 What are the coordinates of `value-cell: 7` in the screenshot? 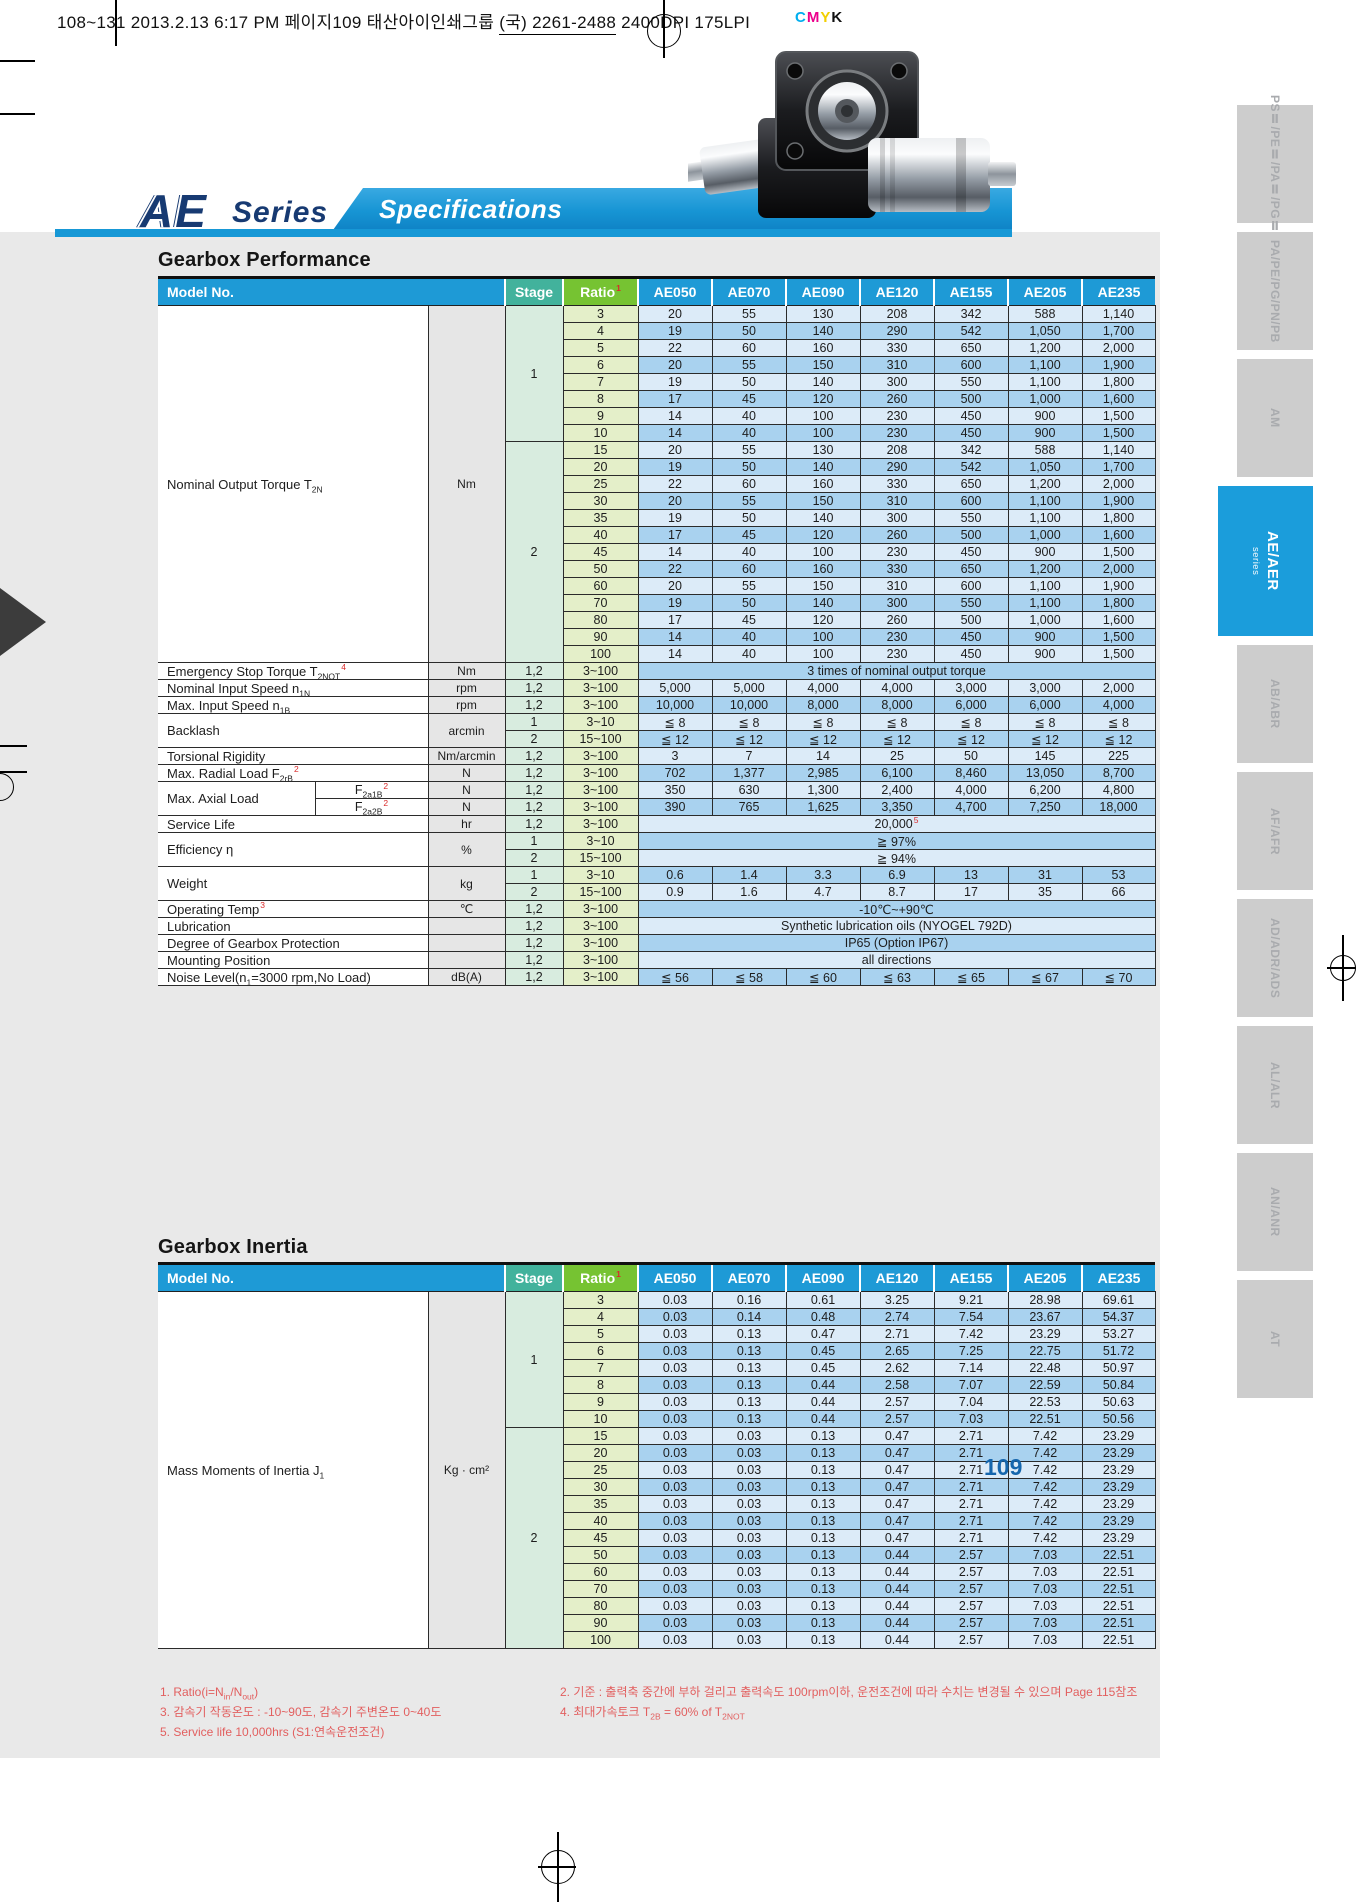 It's located at (749, 756).